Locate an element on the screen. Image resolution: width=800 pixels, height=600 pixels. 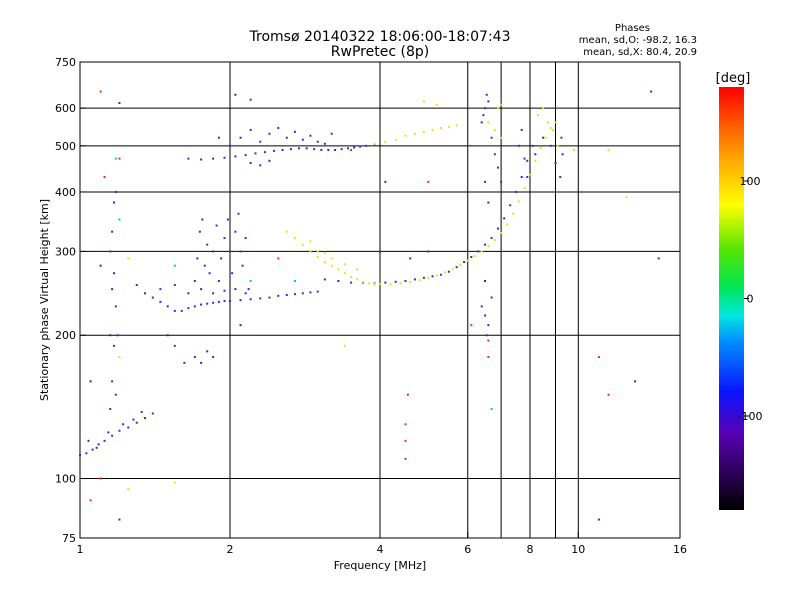
chart-subtitle: RwPretec (8p) is located at coordinates (380, 52).